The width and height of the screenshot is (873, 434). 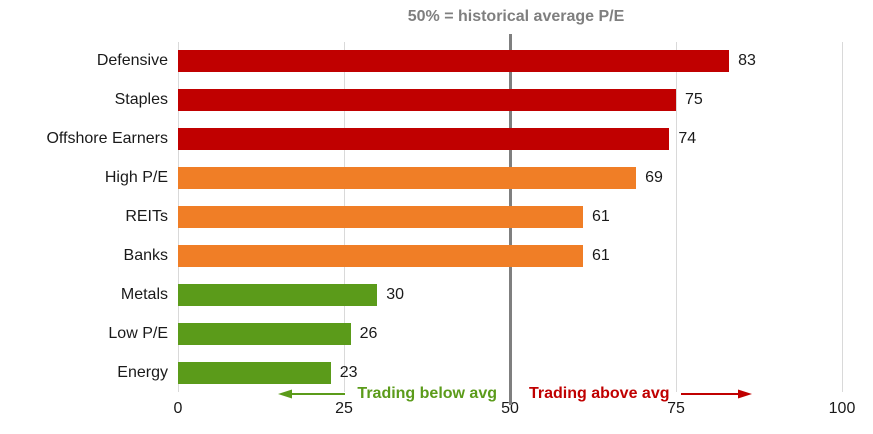 I want to click on bar-row: Metals 30, so click(x=481, y=294).